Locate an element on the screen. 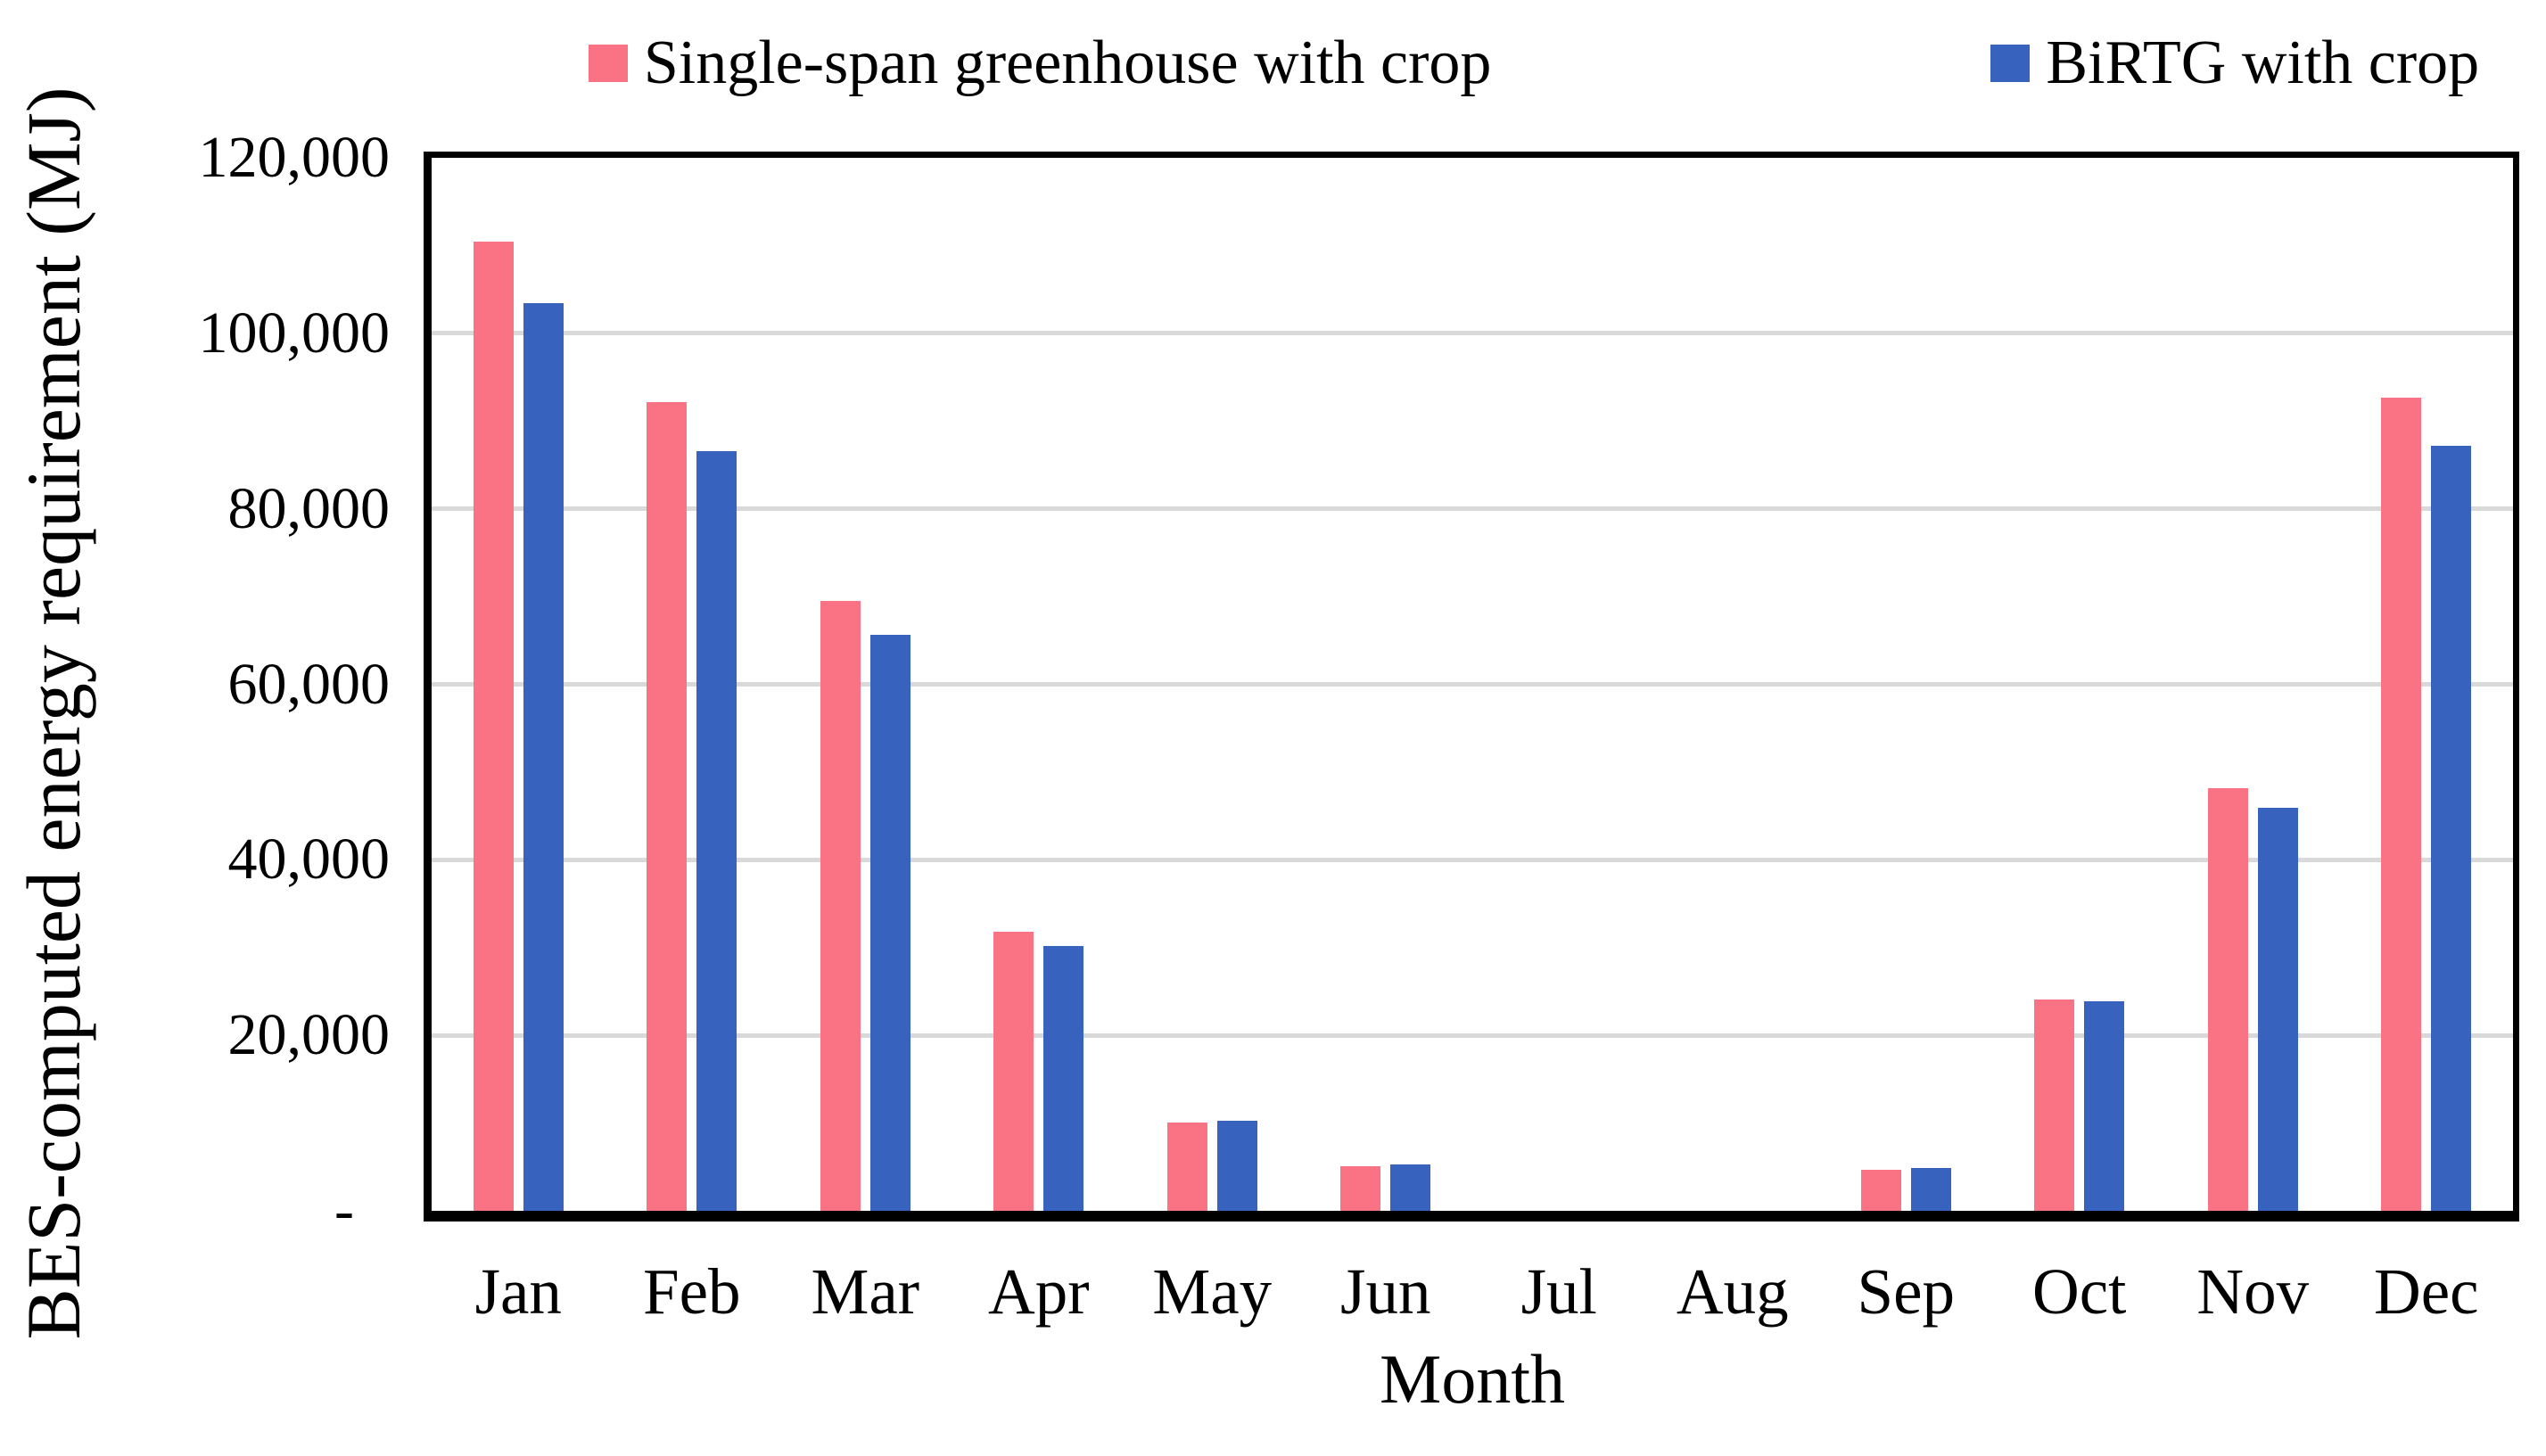 This screenshot has width=2546, height=1456. x-tick-label: Apr is located at coordinates (1038, 1291).